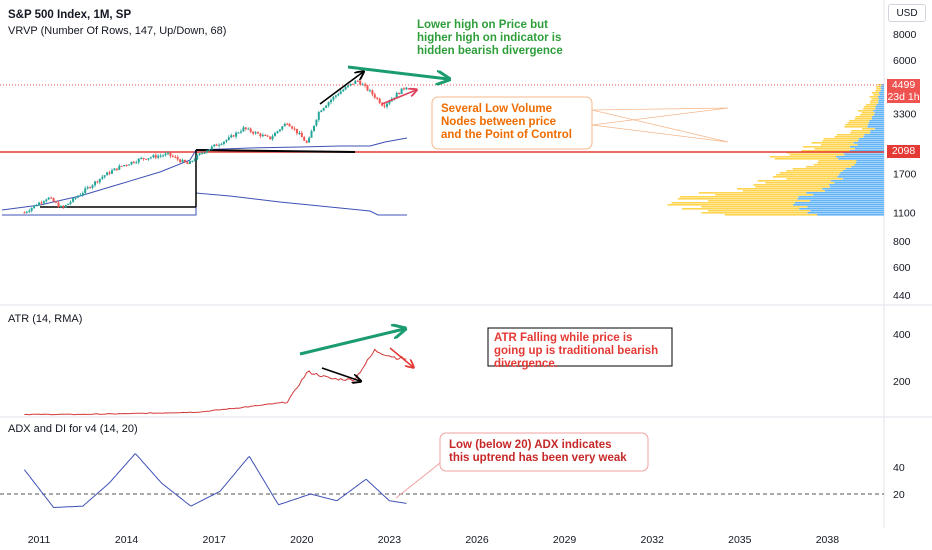  I want to click on time-tick-label: 2011, so click(39, 540).